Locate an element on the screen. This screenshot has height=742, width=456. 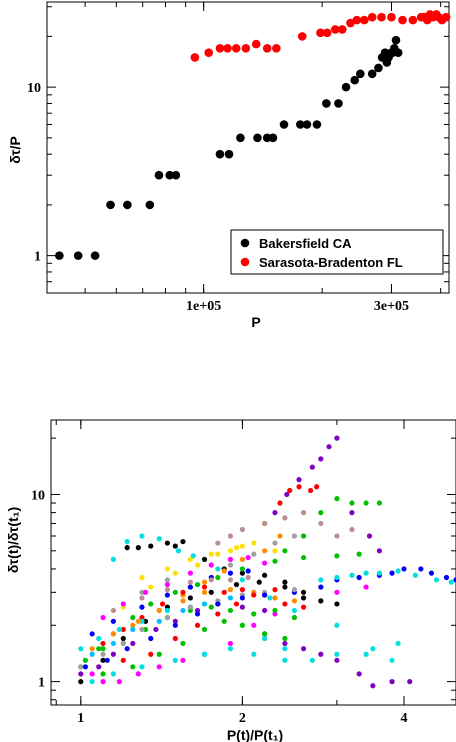
legend-label: Sarasota-Bradenton FL is located at coordinates (331, 262).